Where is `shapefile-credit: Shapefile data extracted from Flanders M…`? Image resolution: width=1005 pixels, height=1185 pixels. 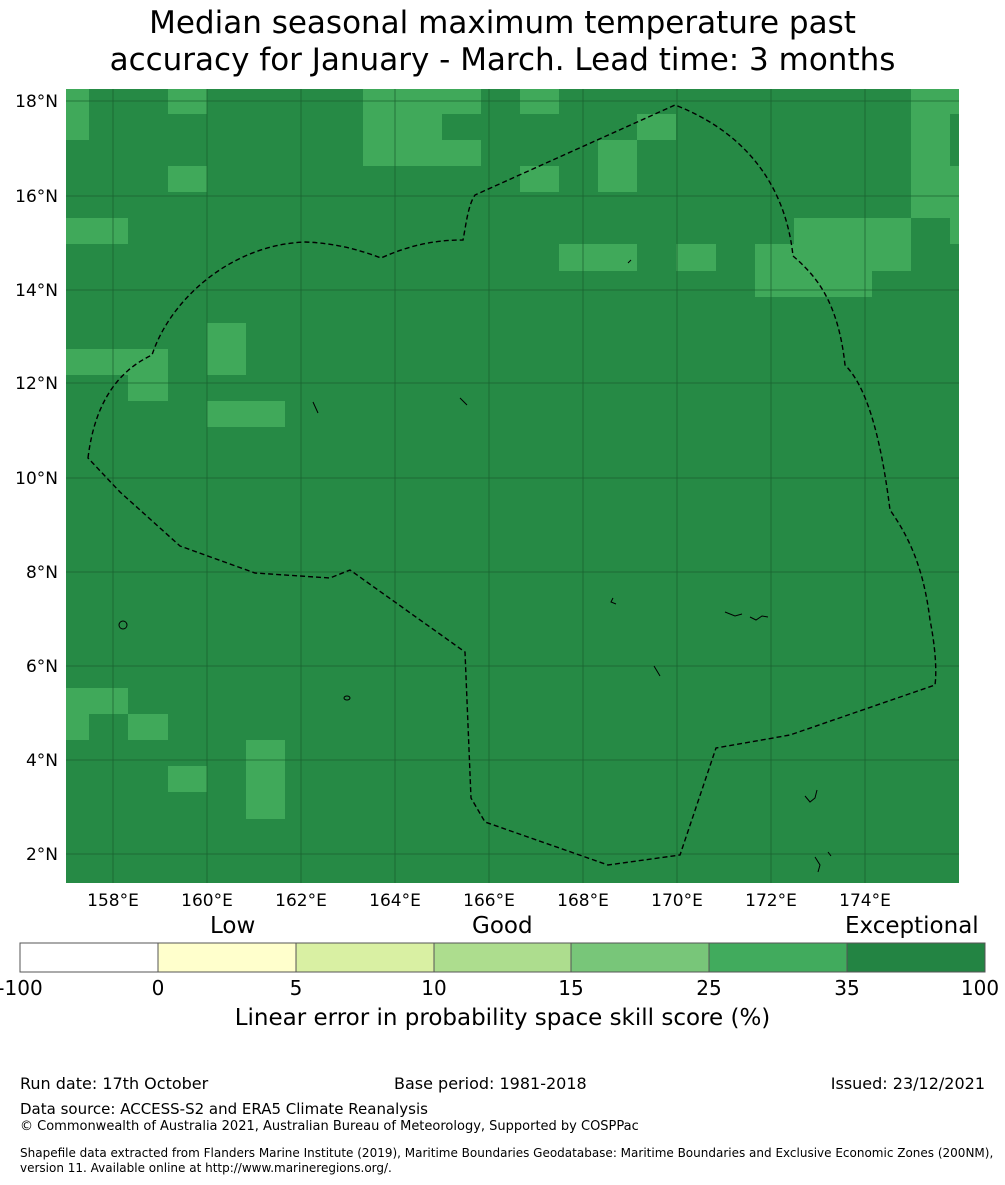 shapefile-credit: Shapefile data extracted from Flanders M… is located at coordinates (507, 1160).